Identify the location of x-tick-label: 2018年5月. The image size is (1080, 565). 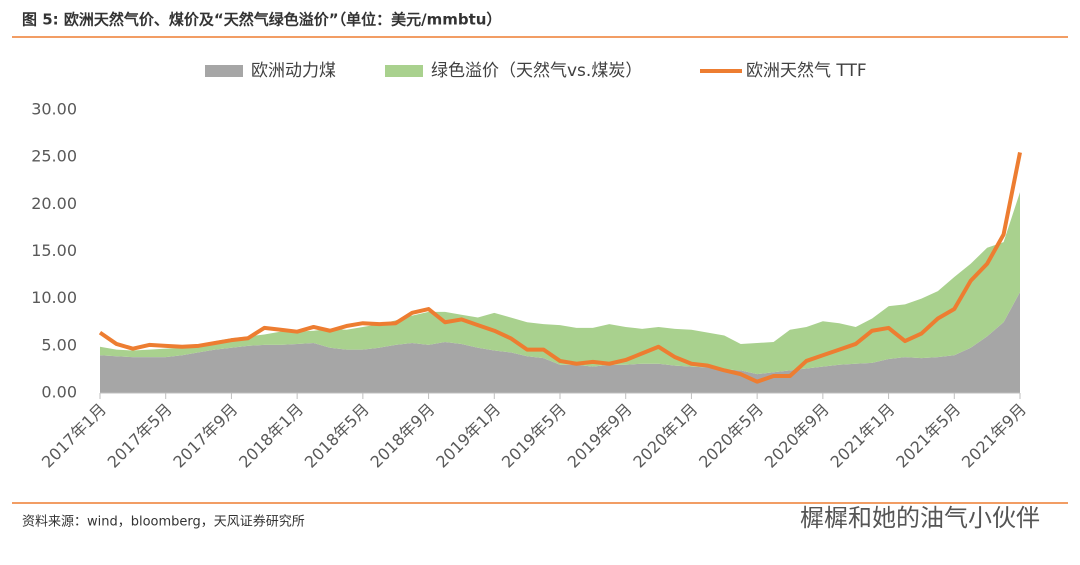
(337, 436).